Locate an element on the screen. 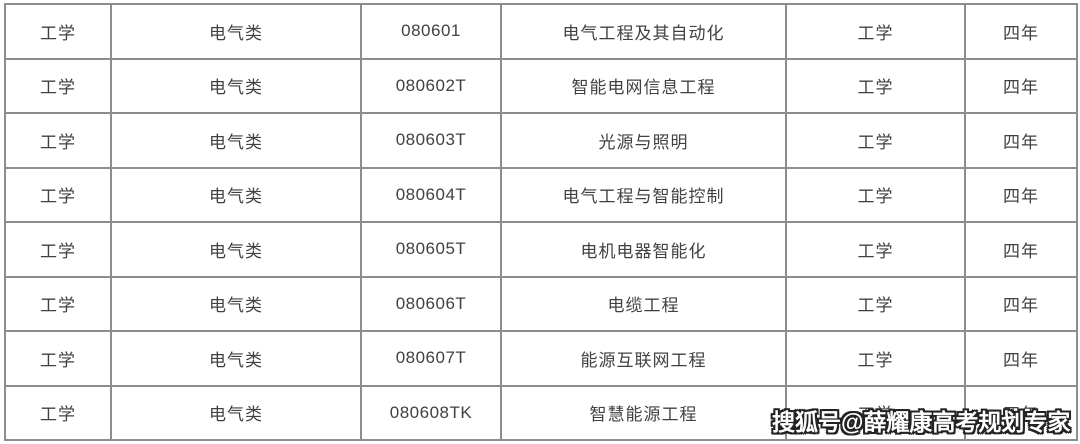 The width and height of the screenshot is (1080, 444). cell-major-name: 电机电器智能化 is located at coordinates (643, 249).